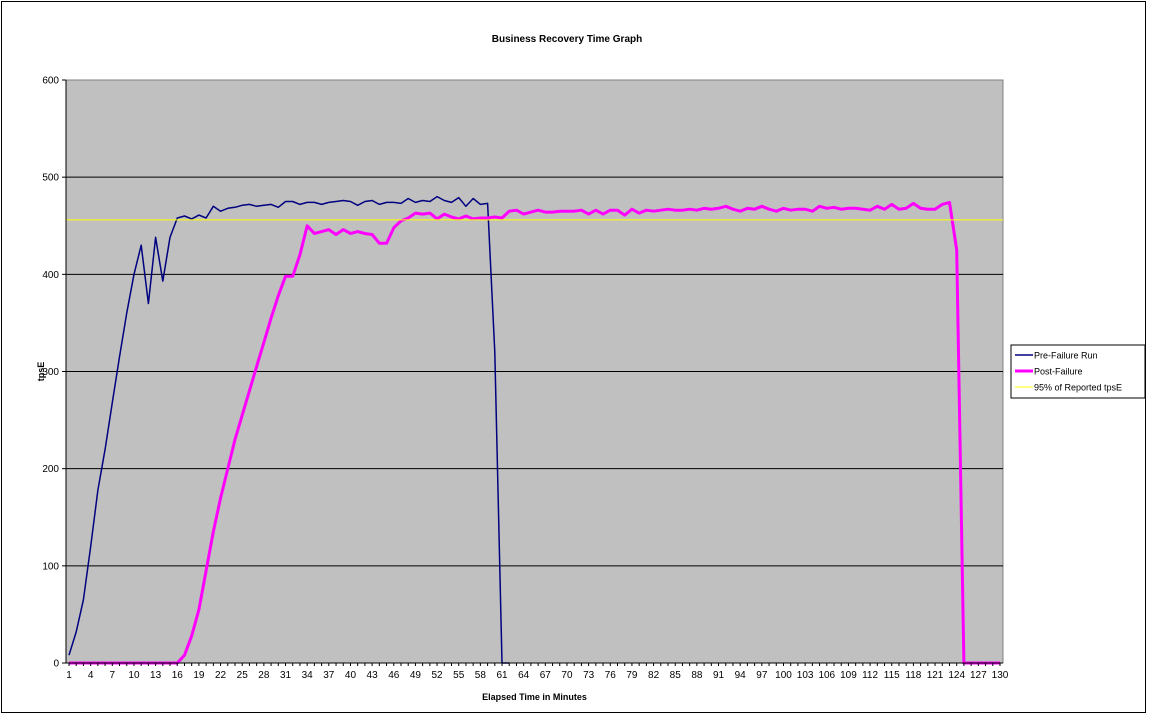 This screenshot has height=716, width=1149. Describe the element at coordinates (611, 675) in the screenshot. I see `x-tick-label: 76` at that location.